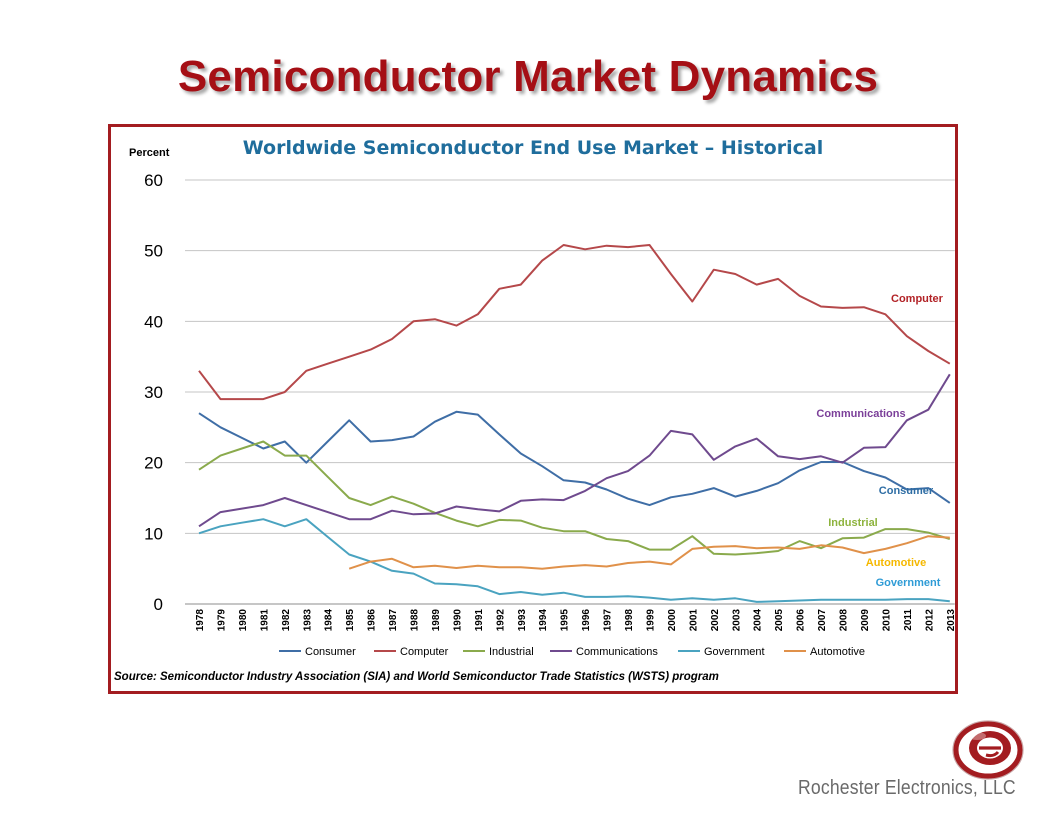 Image resolution: width=1056 pixels, height=816 pixels. I want to click on x-tick-label: 1979, so click(221, 620).